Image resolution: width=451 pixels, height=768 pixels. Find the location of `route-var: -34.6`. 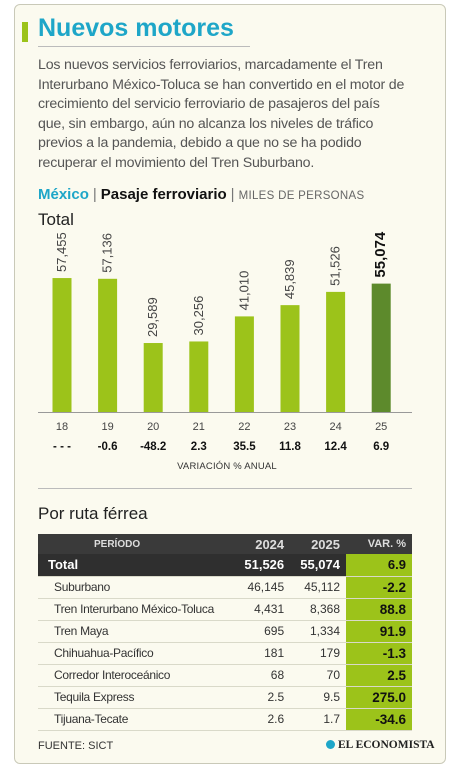

route-var: -34.6 is located at coordinates (379, 719).